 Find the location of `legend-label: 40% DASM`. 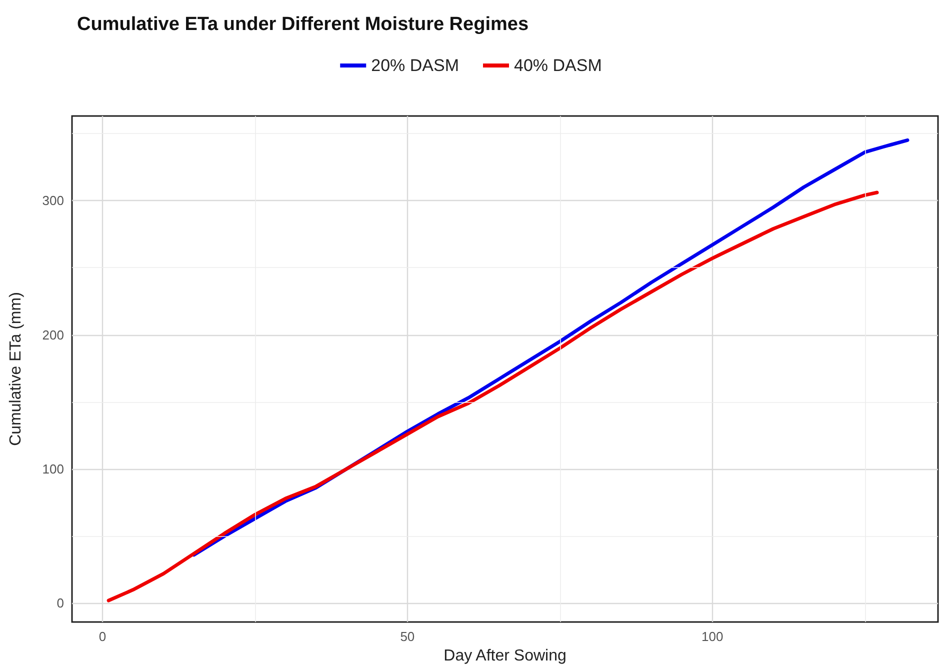

legend-label: 40% DASM is located at coordinates (558, 65).